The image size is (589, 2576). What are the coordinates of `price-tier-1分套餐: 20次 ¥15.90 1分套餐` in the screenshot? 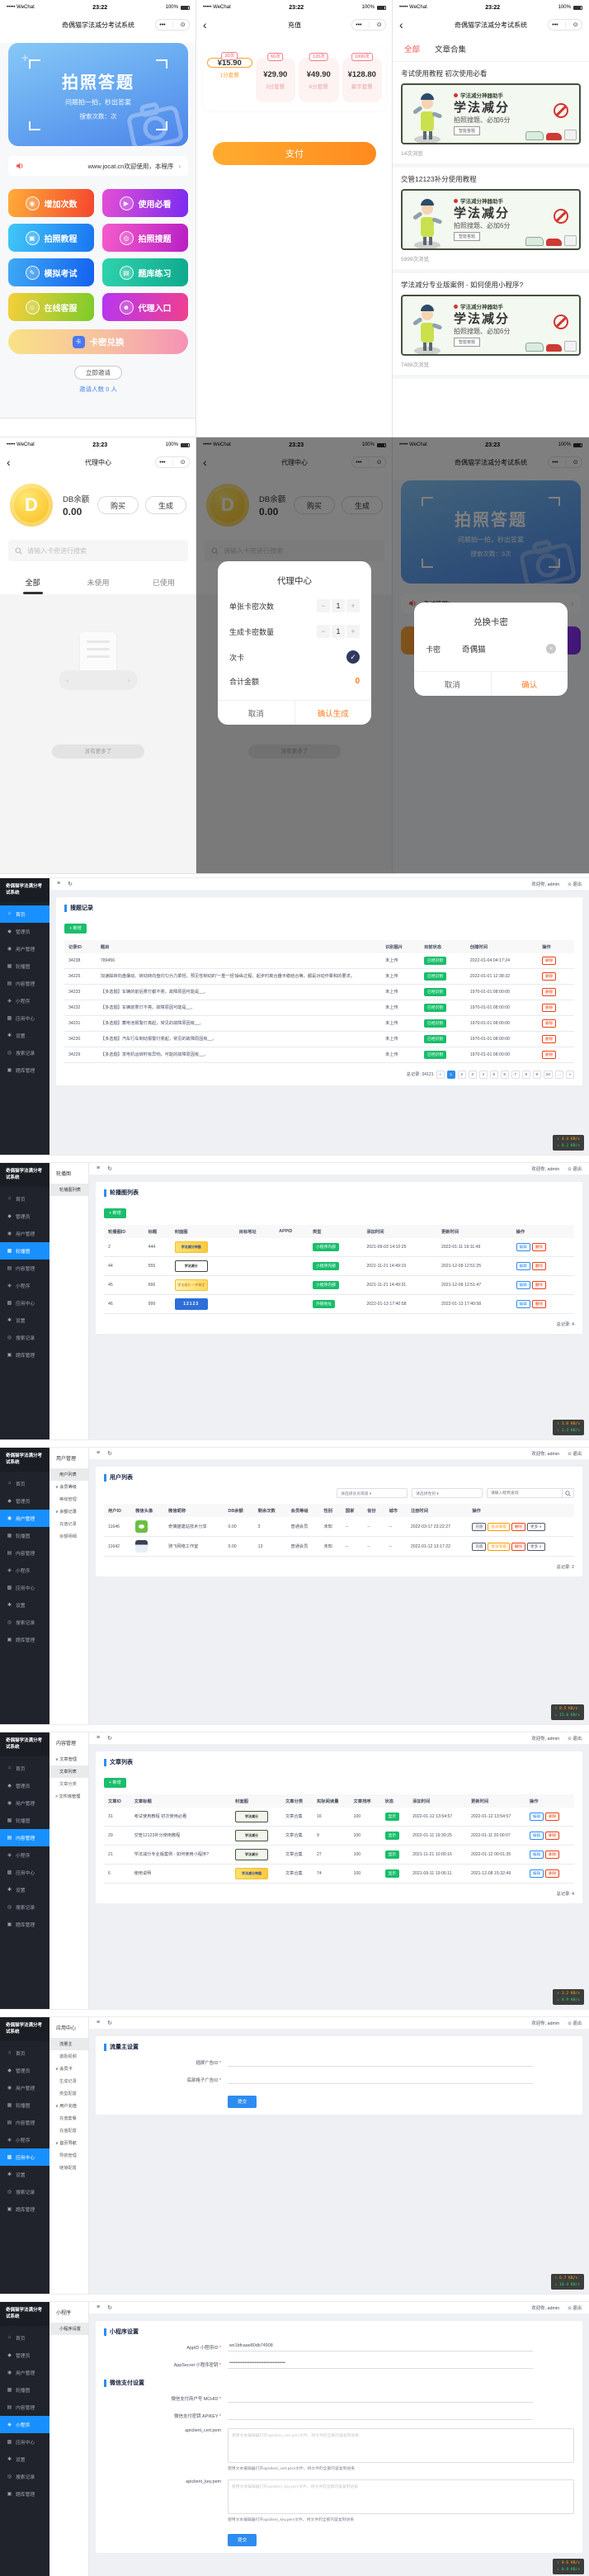 It's located at (229, 65).